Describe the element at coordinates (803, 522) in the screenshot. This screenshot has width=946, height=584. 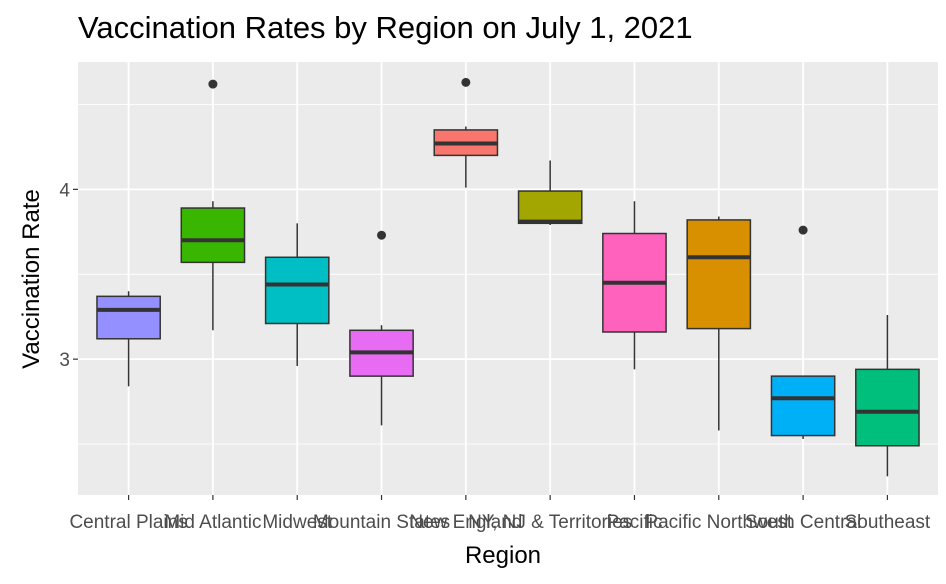
I see `x-tick-label: South Central` at that location.